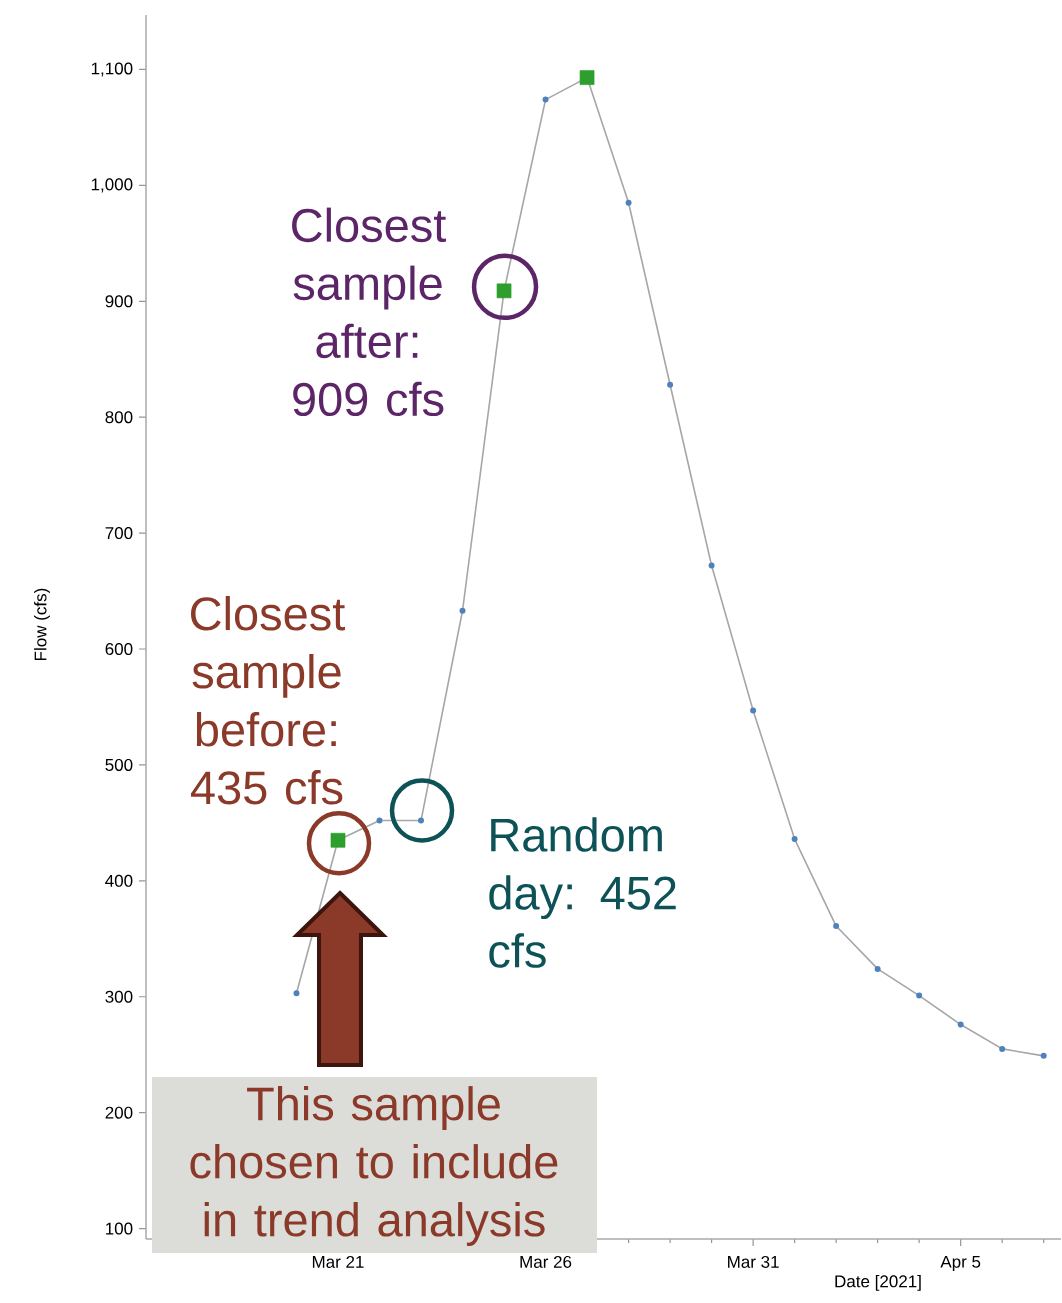 This screenshot has height=1303, width=1062. Describe the element at coordinates (546, 1261) in the screenshot. I see `x-tick-label: Mar 26` at that location.